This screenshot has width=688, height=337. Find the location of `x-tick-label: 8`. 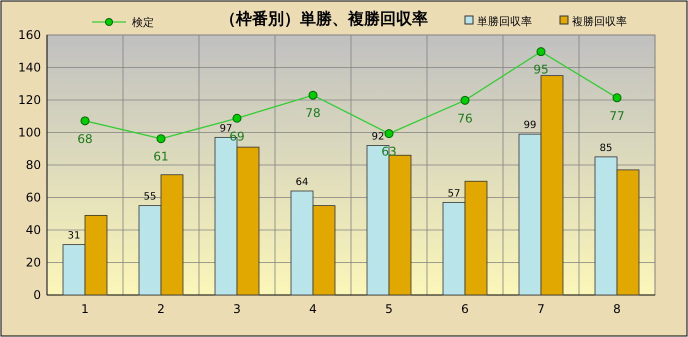

x-tick-label: 8 is located at coordinates (617, 309).